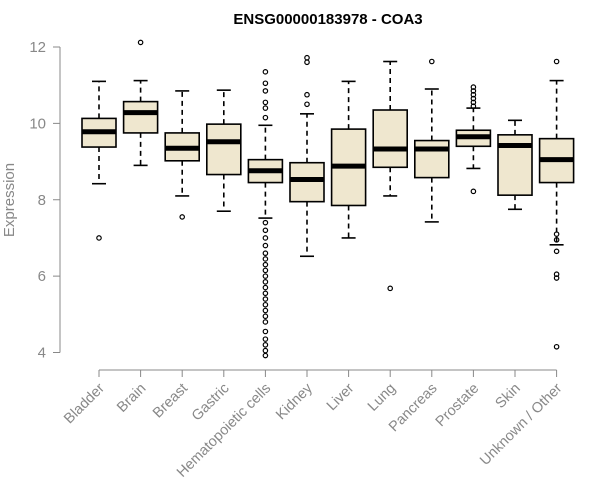 The image size is (600, 500). What do you see at coordinates (327, 19) in the screenshot?
I see `chart-title: ENSG00000183978 - COA3` at bounding box center [327, 19].